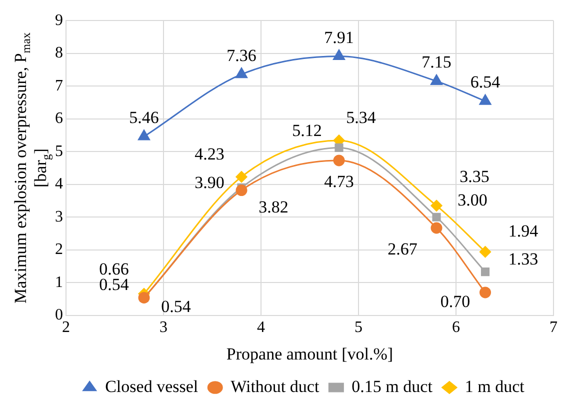 Image resolution: width=569 pixels, height=414 pixels. What do you see at coordinates (485, 82) in the screenshot?
I see `data-label: 6.54` at bounding box center [485, 82].